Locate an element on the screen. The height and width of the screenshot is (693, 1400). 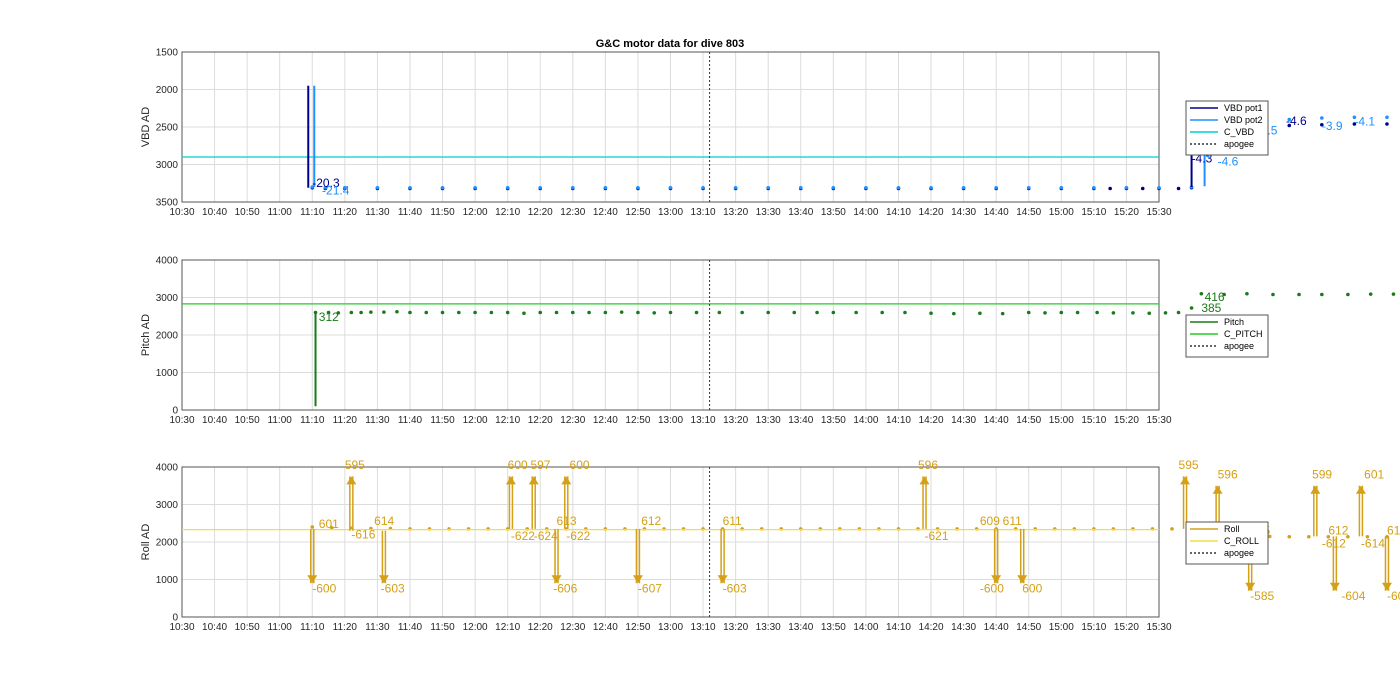
x-tick-label: 15:00 is located at coordinates (1061, 420).